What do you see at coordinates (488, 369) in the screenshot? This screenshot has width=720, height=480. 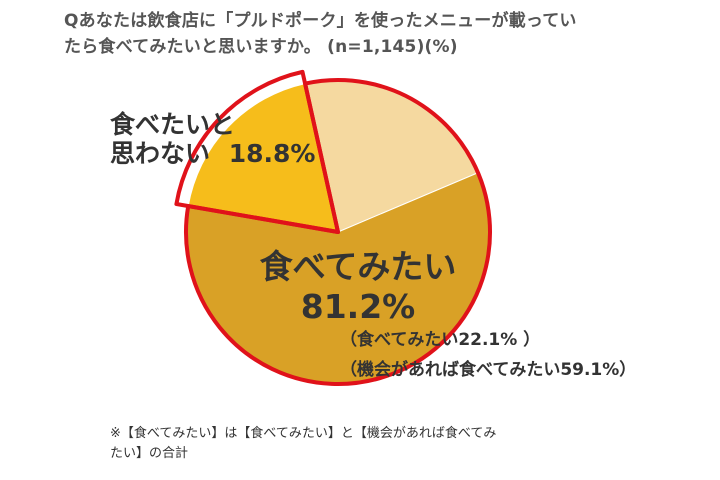 I see `label-detail-chance: （機会があれば食べてみたい59.1%）` at bounding box center [488, 369].